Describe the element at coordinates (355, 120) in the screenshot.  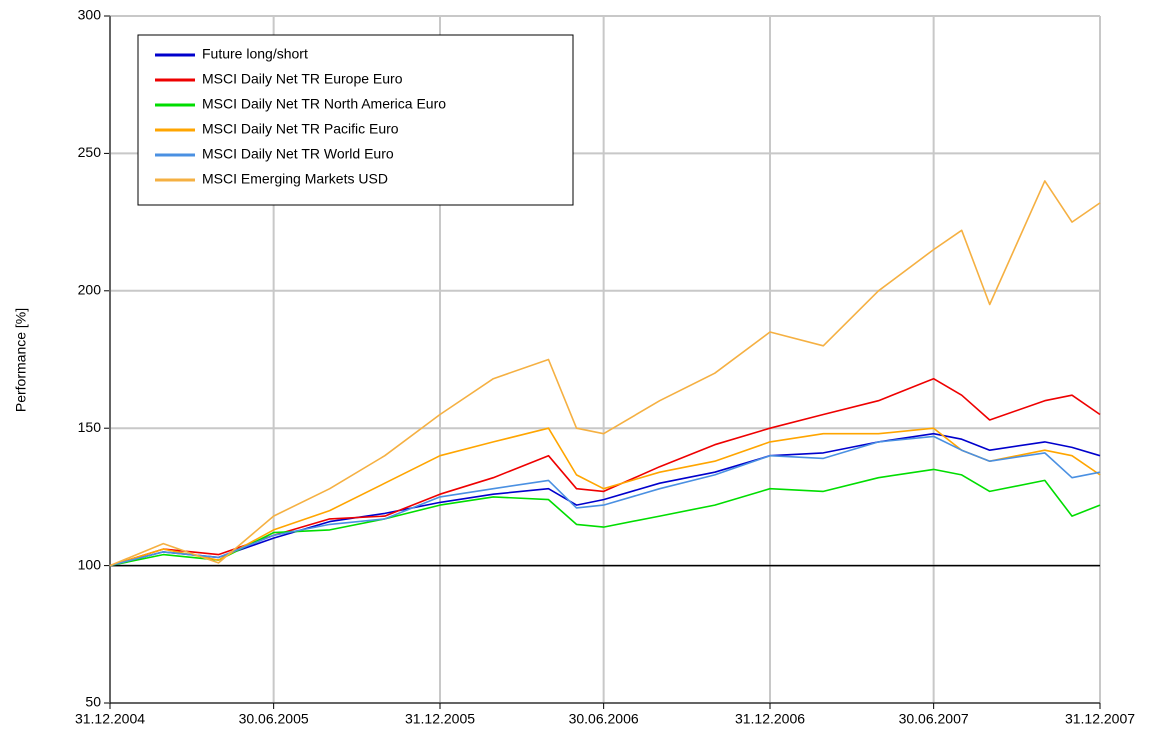
I see `legend-box` at that location.